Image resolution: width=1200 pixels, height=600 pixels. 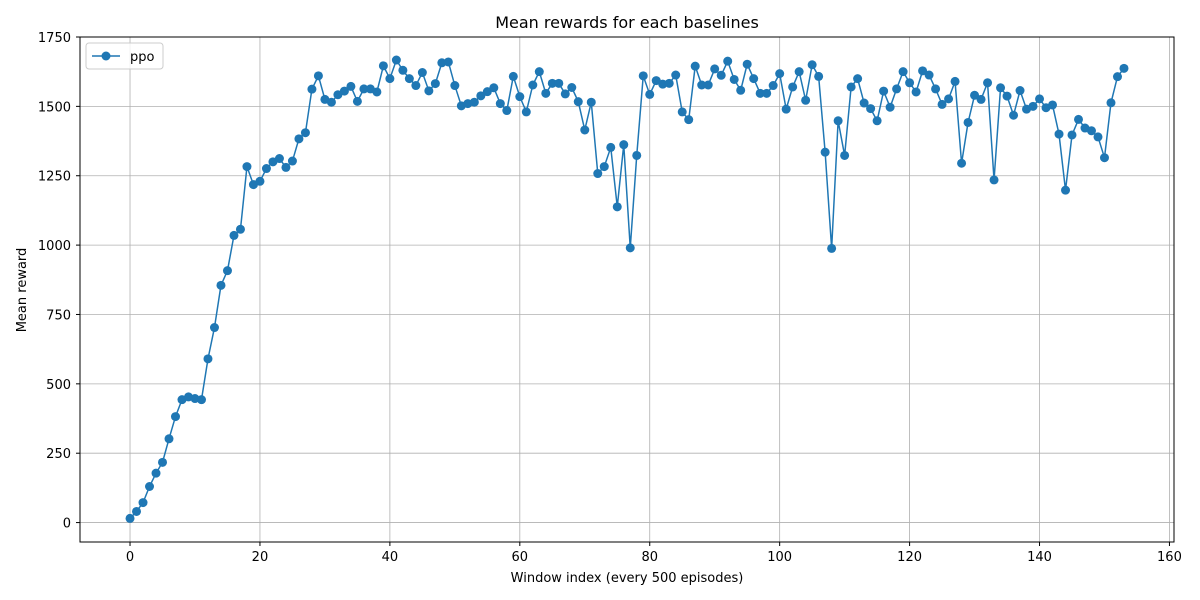 I want to click on x-tick-label: 0, so click(x=130, y=557).